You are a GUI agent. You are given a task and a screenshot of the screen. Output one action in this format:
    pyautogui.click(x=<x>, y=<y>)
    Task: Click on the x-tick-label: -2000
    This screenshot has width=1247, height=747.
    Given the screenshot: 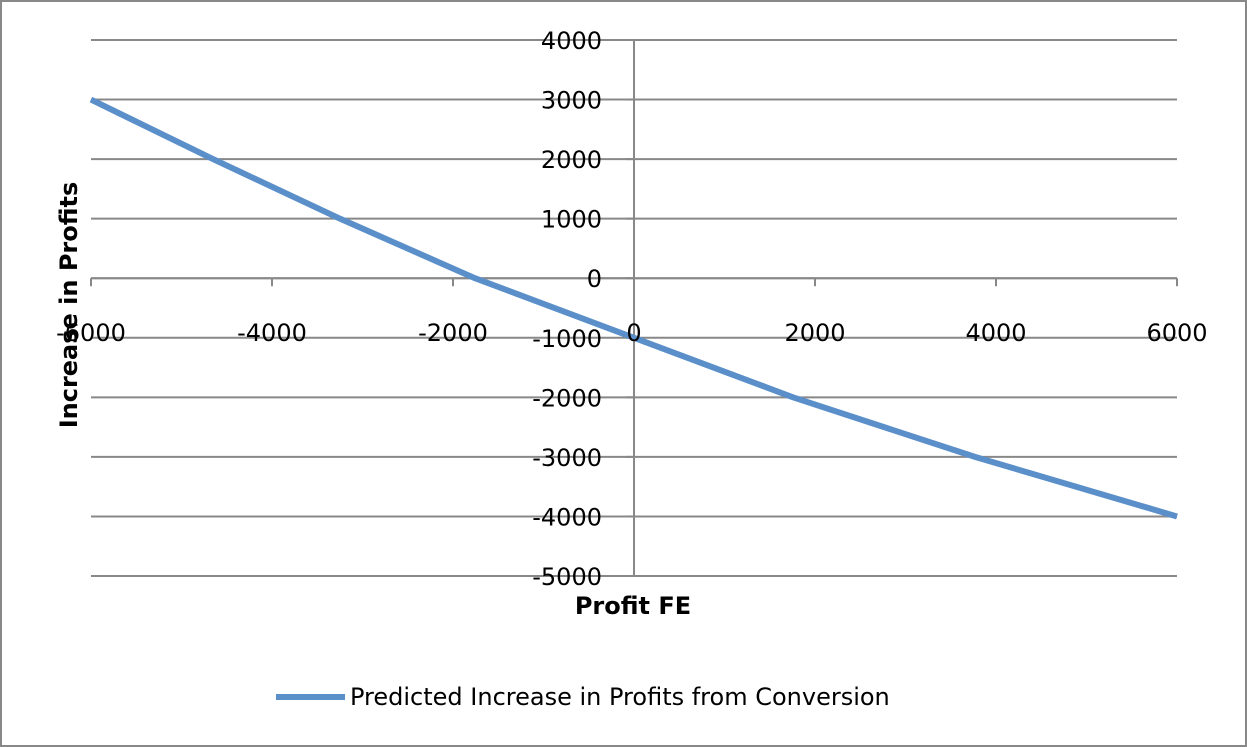 What is the action you would take?
    pyautogui.click(x=453, y=333)
    